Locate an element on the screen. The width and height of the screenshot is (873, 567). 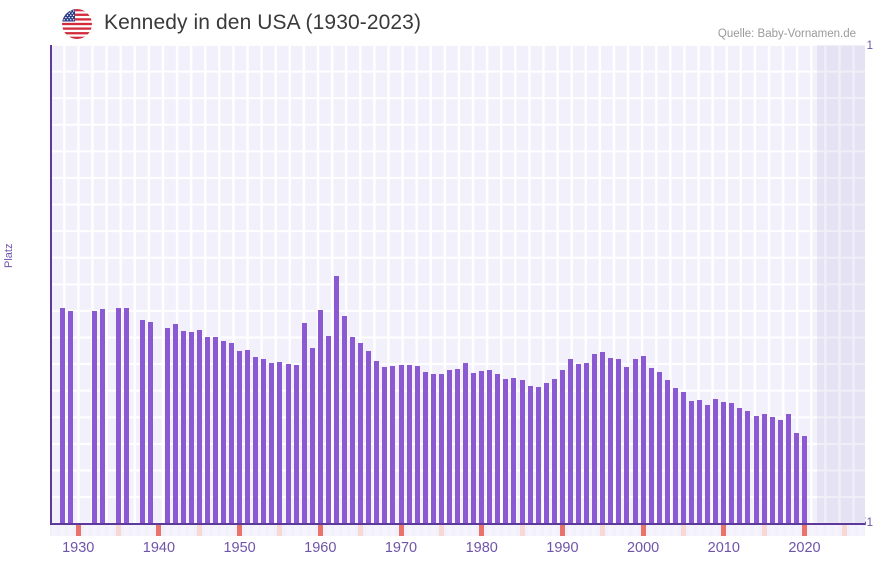
x-axis-tick-label: 2010 is located at coordinates (723, 548).